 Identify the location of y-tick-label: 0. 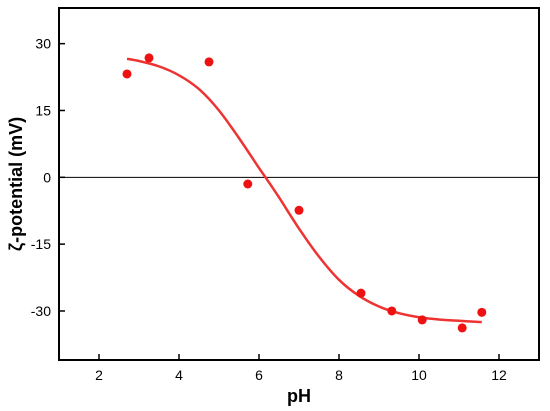
(47, 177).